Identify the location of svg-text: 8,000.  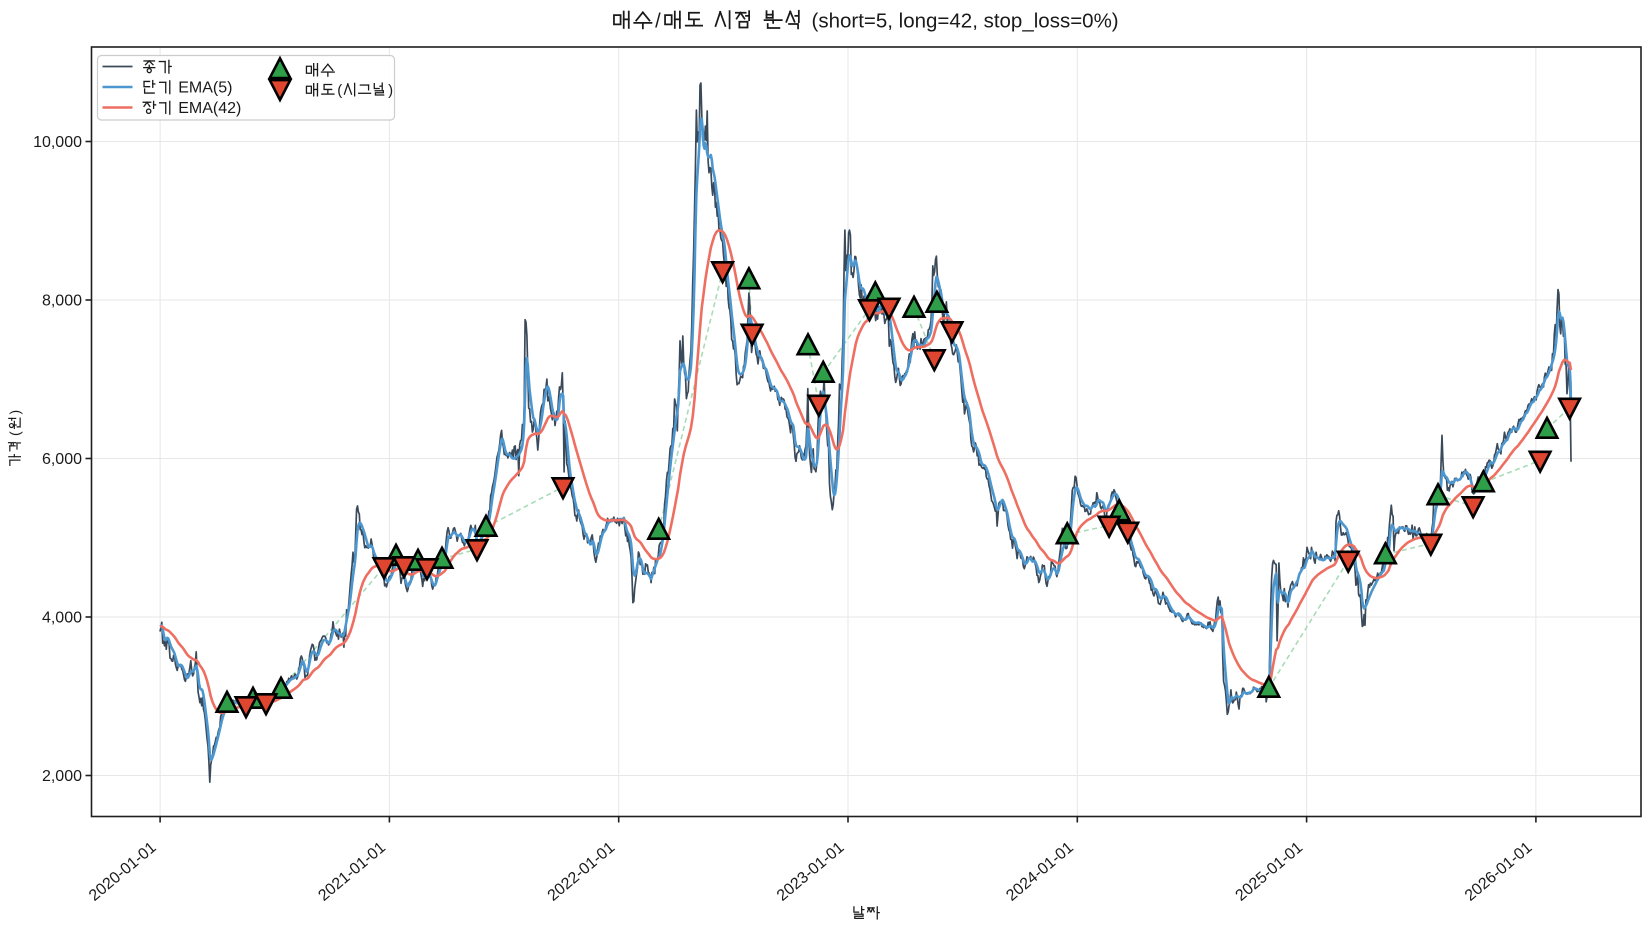
(62, 301).